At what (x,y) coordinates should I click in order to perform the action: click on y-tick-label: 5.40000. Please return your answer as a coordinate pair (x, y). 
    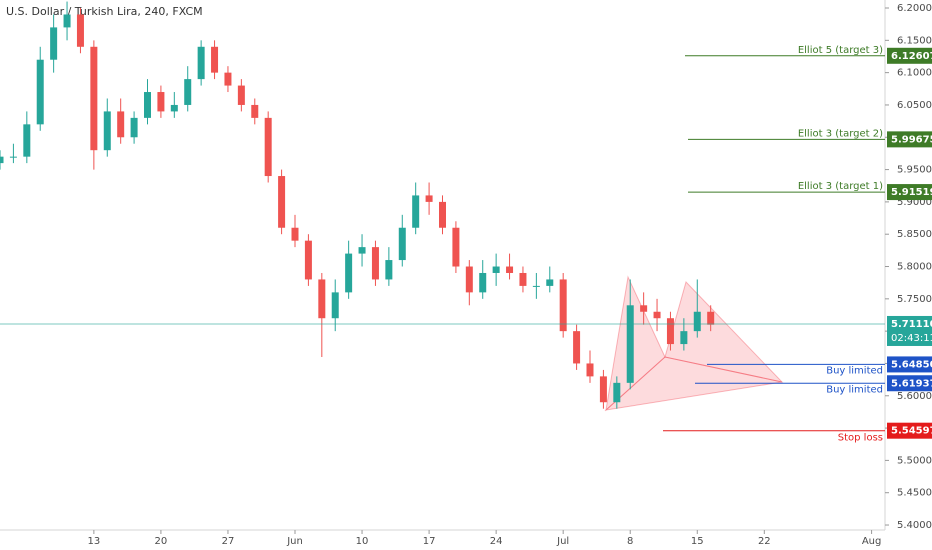
    Looking at the image, I should click on (914, 525).